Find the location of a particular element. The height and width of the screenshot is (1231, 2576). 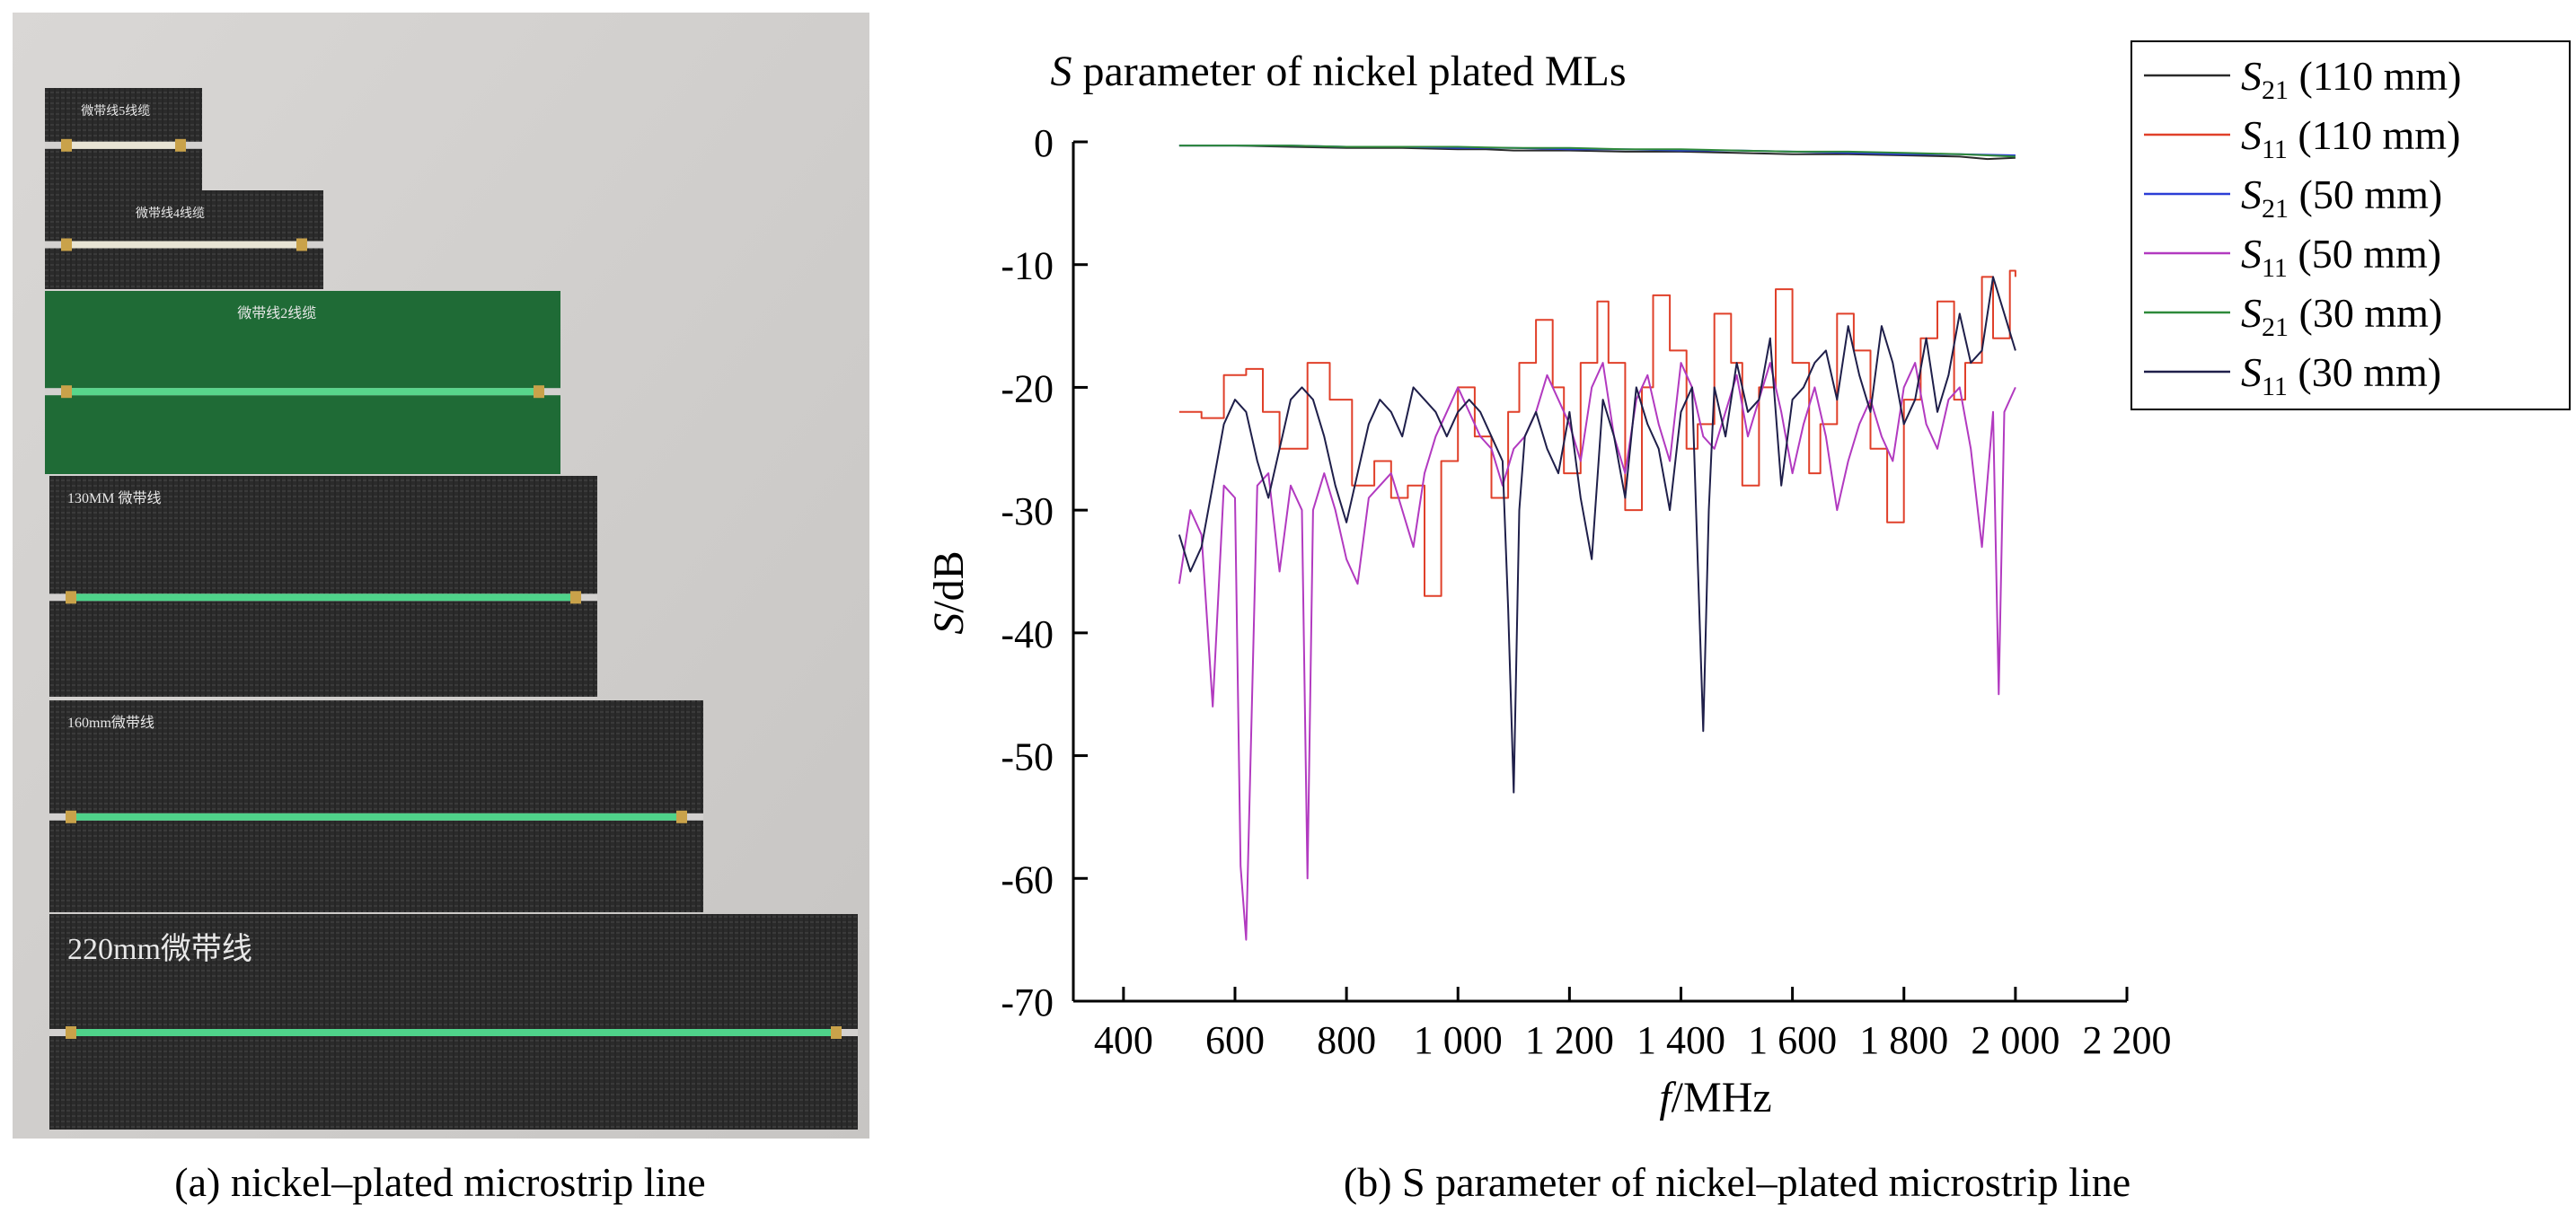

y-axis-label: S/dB is located at coordinates (949, 592).